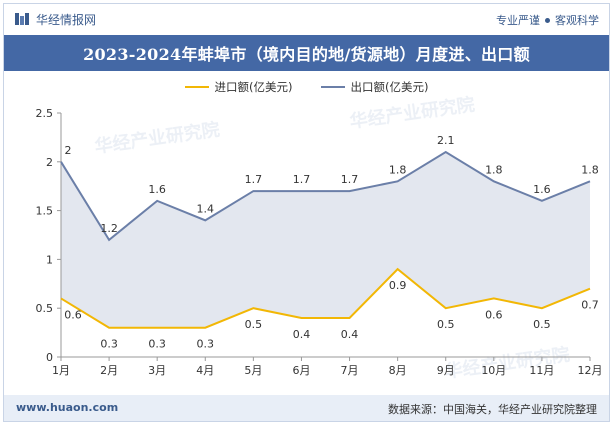  Describe the element at coordinates (541, 370) in the screenshot. I see `x-tick-label: 11月` at that location.